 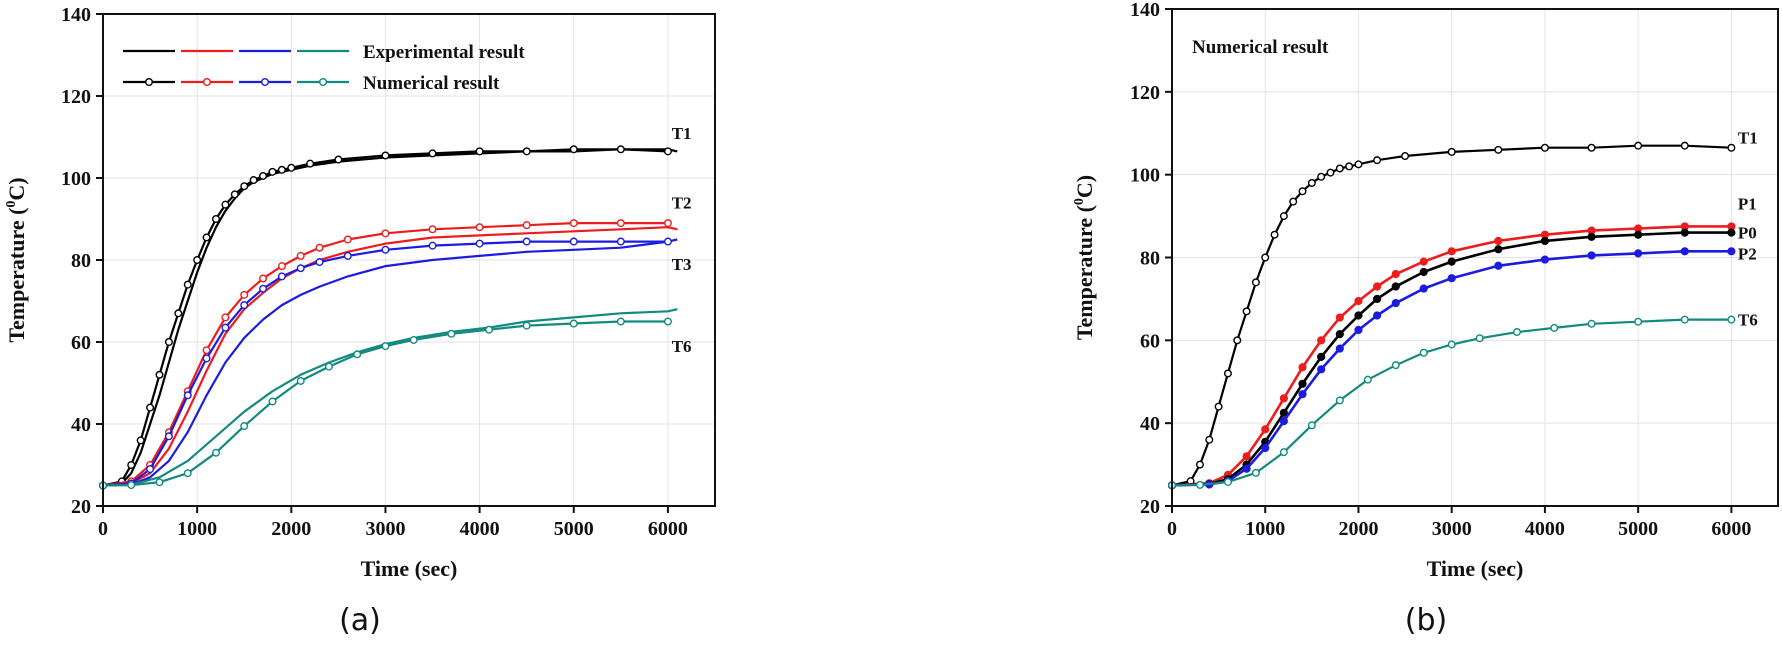 What do you see at coordinates (1145, 10) in the screenshot?
I see `y-tick-label: 140` at bounding box center [1145, 10].